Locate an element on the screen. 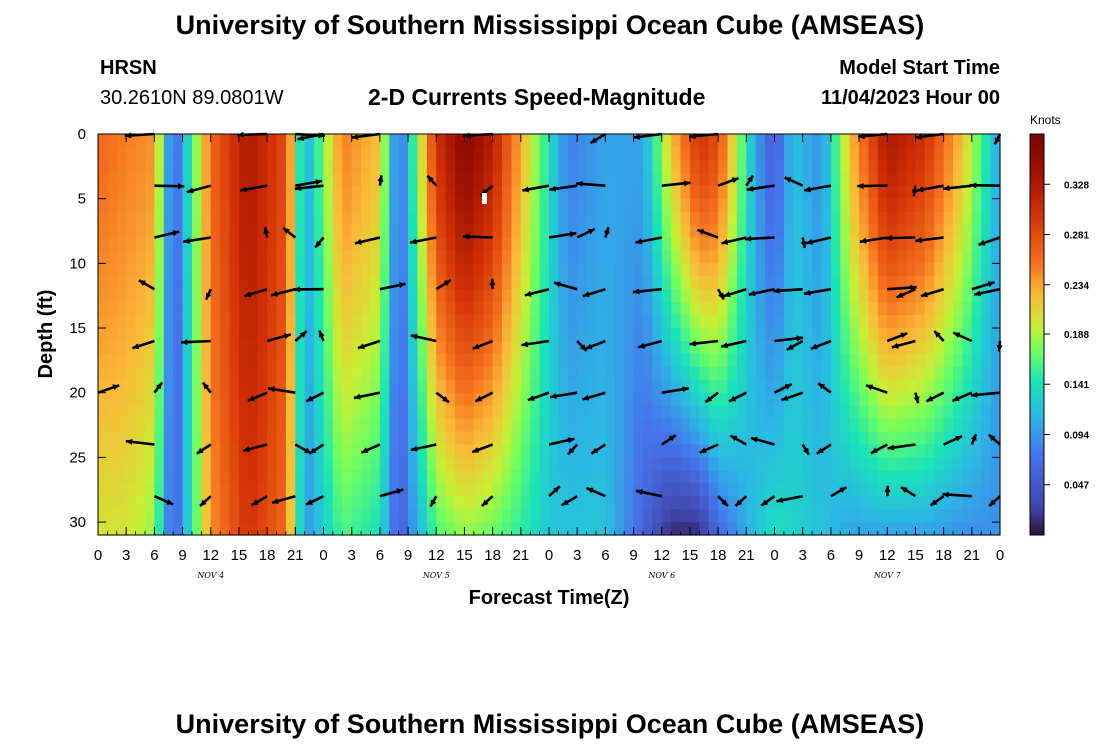 The image size is (1100, 750). x-tick-label: 15 is located at coordinates (690, 555).